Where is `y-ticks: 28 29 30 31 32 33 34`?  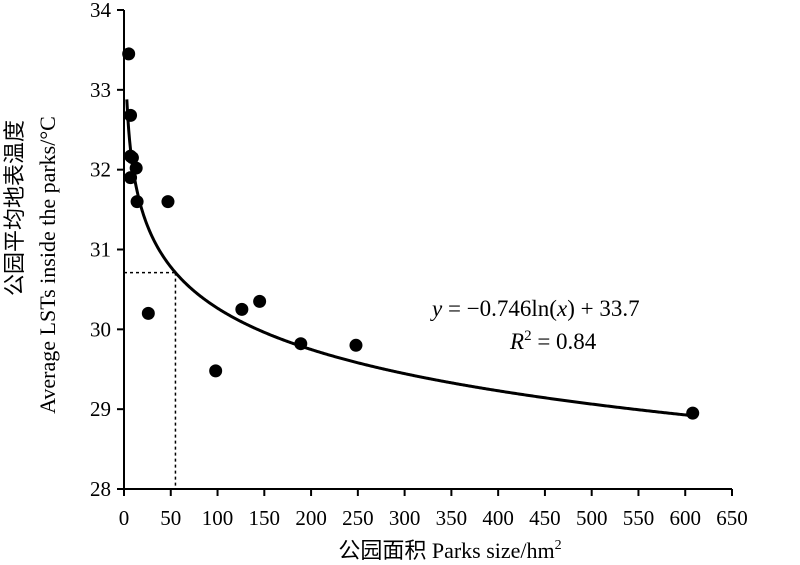
y-ticks: 28 29 30 31 32 33 34 is located at coordinates (107, 250).